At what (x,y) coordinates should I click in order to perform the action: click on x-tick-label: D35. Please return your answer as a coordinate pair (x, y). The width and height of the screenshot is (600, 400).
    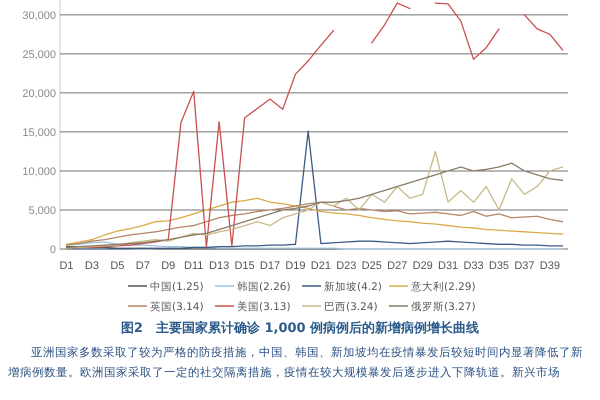
    Looking at the image, I should click on (499, 266).